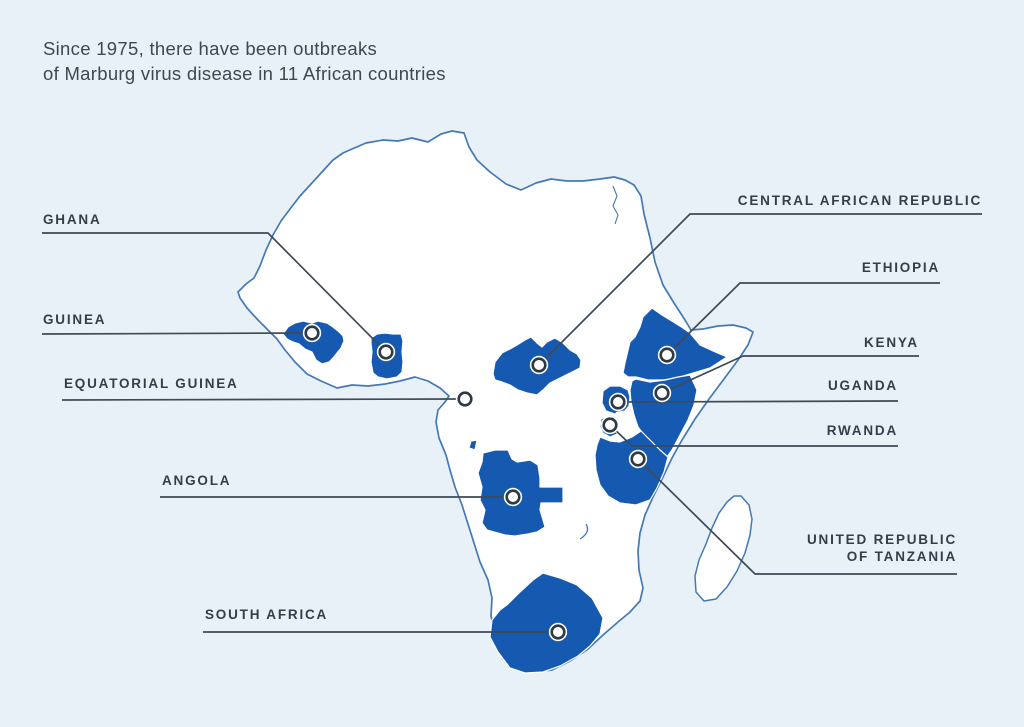  I want to click on country-label-ethiopia-line-1: ETHIOPIA, so click(900, 267).